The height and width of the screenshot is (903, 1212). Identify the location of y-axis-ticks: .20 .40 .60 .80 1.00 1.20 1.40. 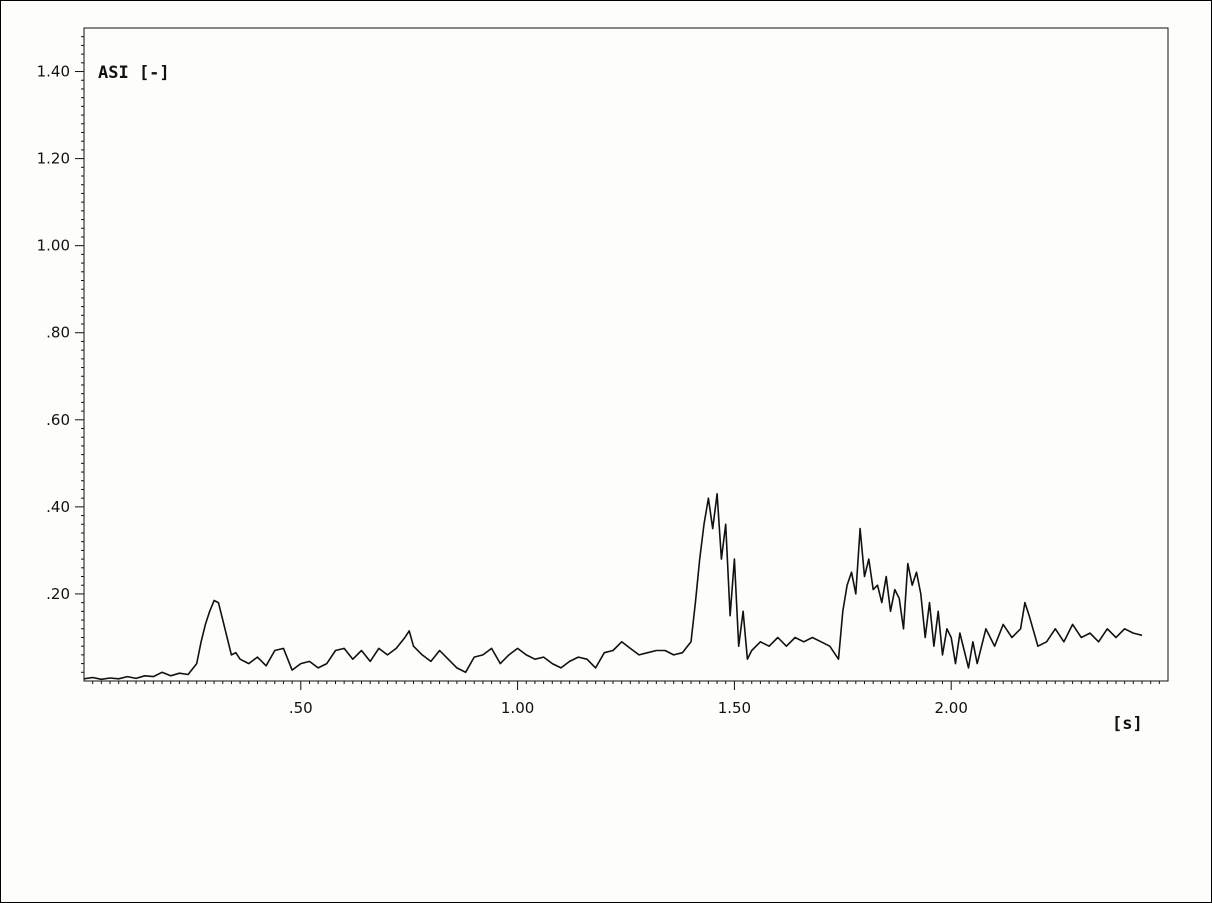
(60, 354).